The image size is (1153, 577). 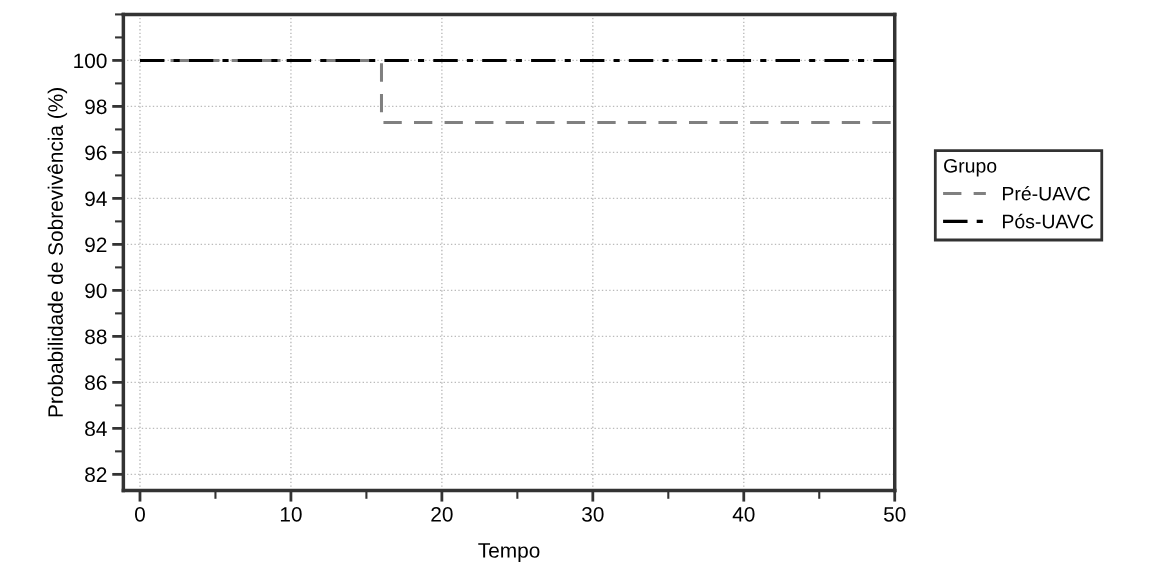 I want to click on legend-label: Pré-UAVC, so click(x=1046, y=193).